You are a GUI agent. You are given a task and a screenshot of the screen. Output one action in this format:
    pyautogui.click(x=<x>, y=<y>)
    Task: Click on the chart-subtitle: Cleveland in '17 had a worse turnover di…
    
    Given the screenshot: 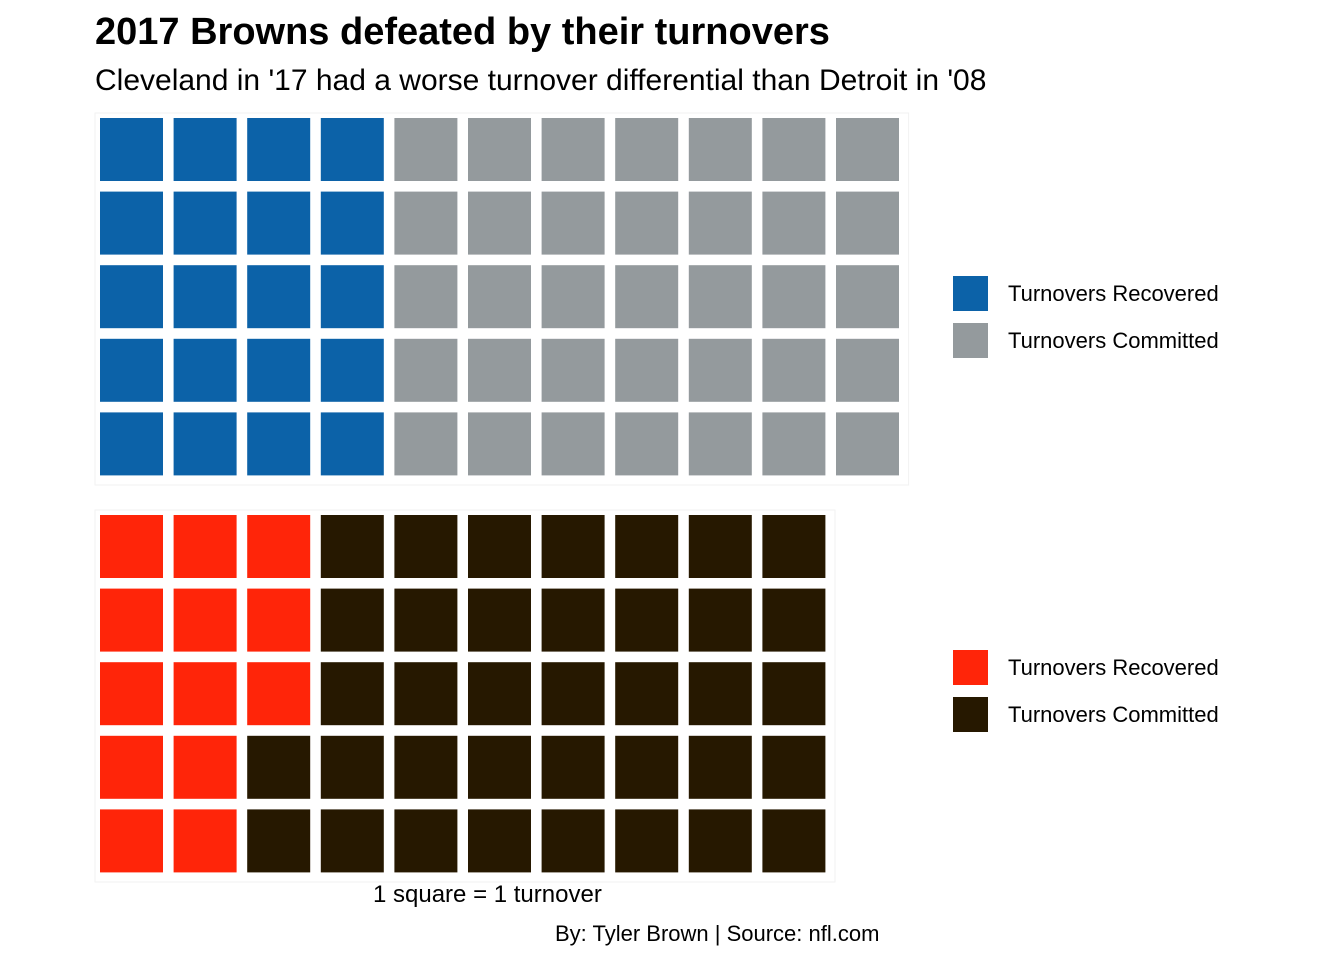 What is the action you would take?
    pyautogui.click(x=541, y=80)
    